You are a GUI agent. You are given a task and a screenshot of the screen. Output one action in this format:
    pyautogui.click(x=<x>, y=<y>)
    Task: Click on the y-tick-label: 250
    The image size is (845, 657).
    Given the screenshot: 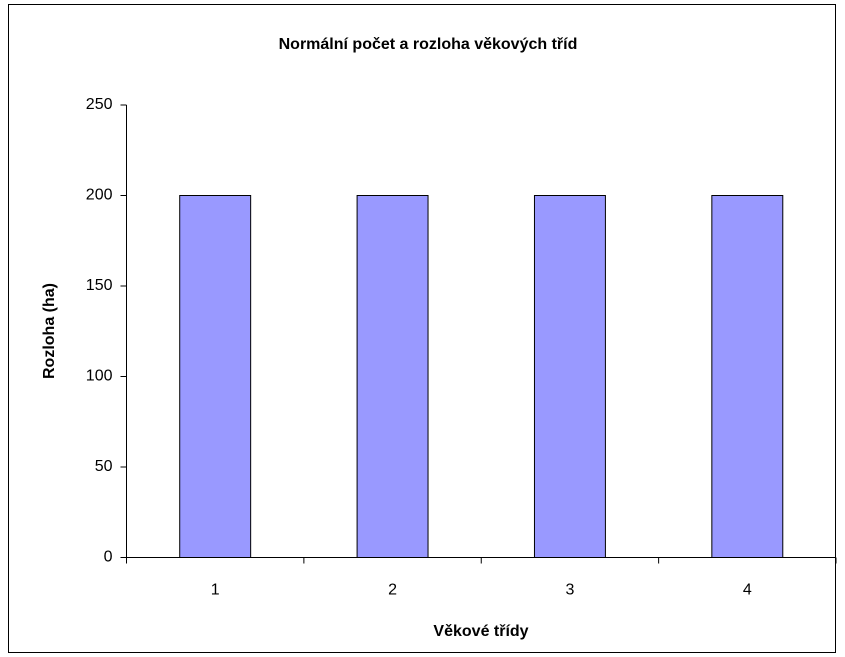 What is the action you would take?
    pyautogui.click(x=99, y=104)
    